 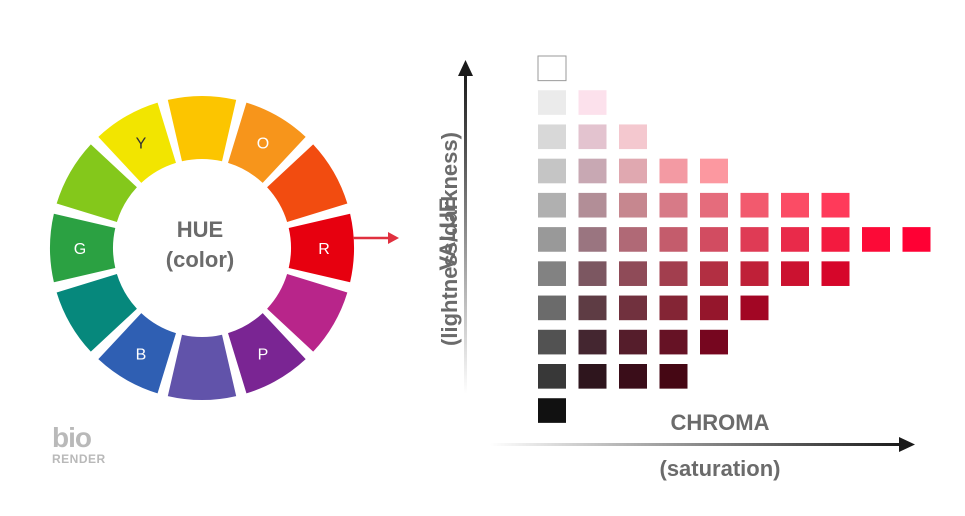 What do you see at coordinates (200, 229) in the screenshot?
I see `hue-title: HUE` at bounding box center [200, 229].